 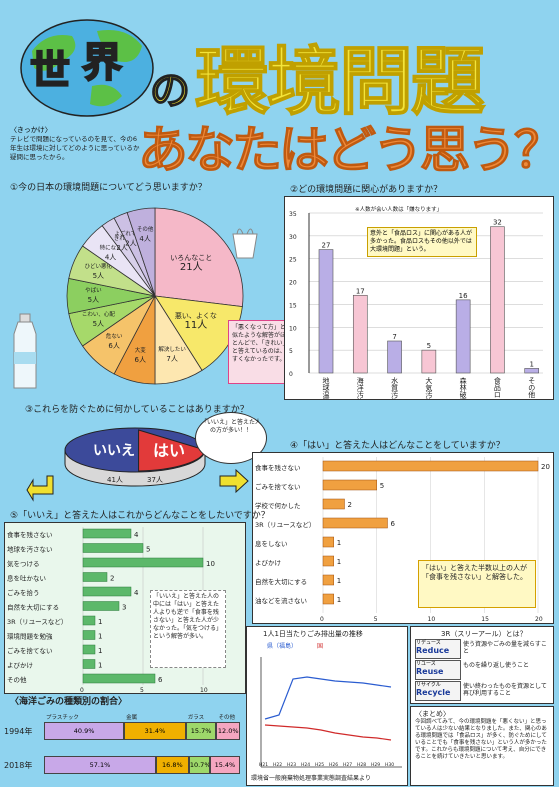 I want to click on q5-item-label: 息を吐かない, so click(x=26, y=578).